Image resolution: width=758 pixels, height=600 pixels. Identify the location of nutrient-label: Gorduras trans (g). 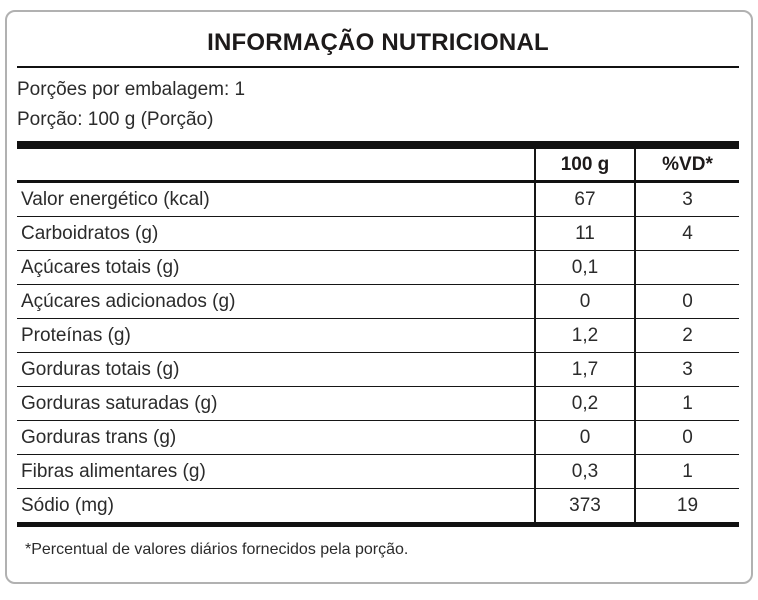
(276, 437).